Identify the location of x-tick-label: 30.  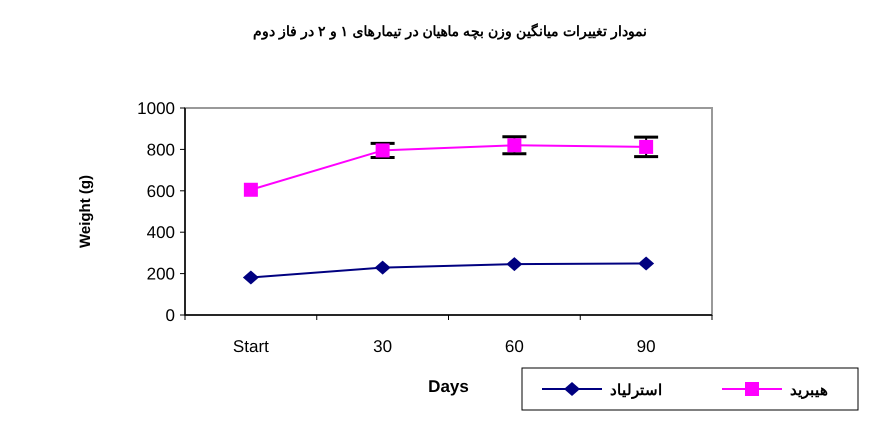
(382, 346).